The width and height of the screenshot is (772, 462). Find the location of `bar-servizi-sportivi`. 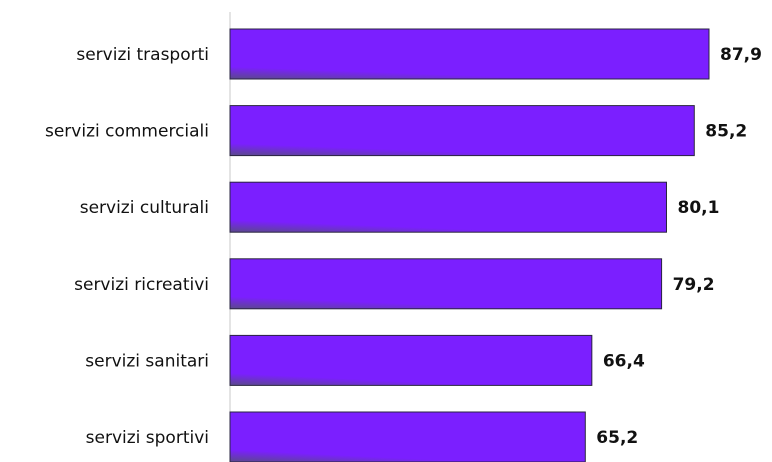

bar-servizi-sportivi is located at coordinates (407, 436).